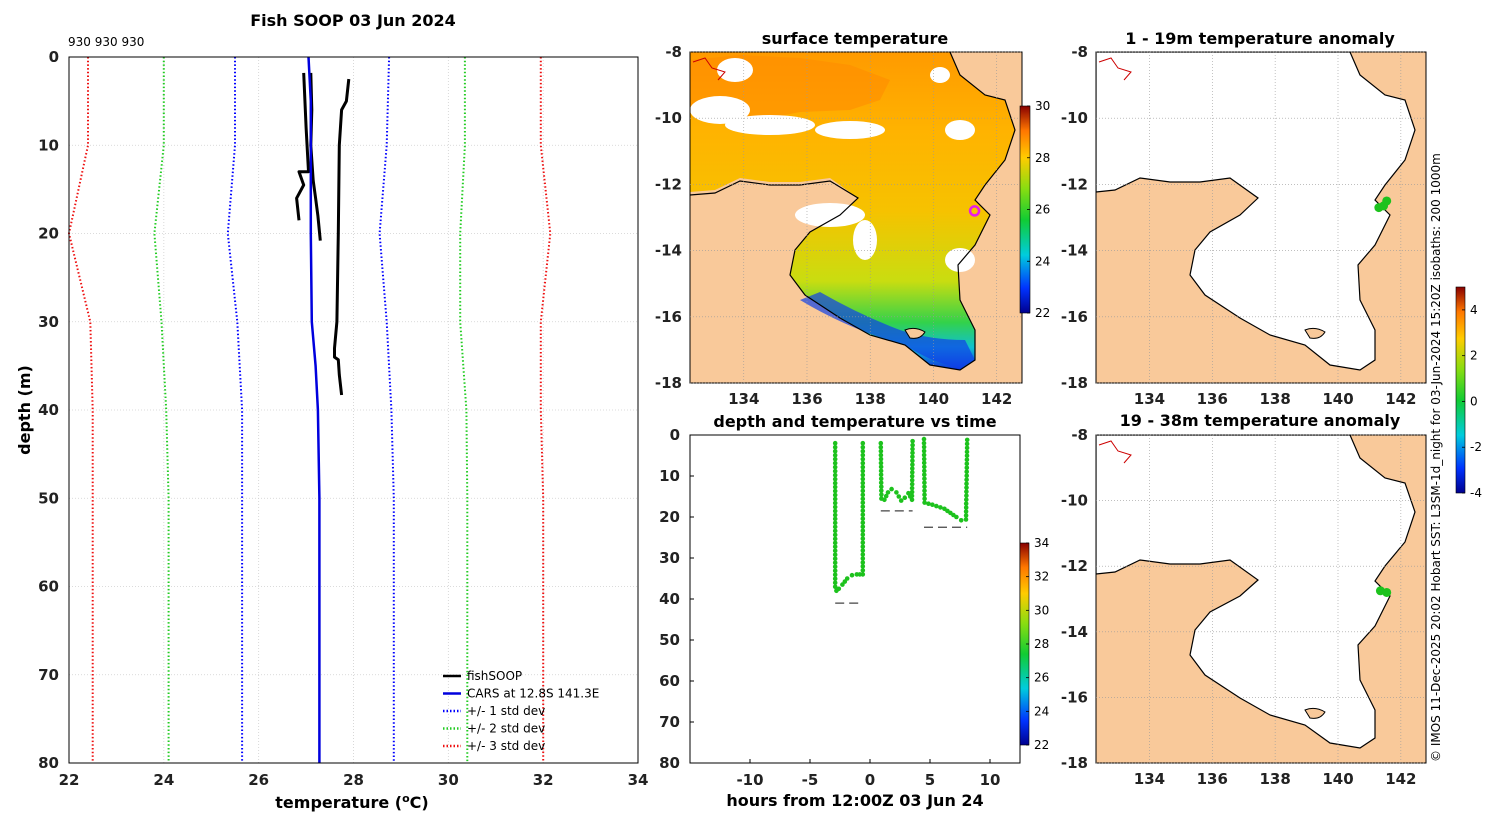 The height and width of the screenshot is (820, 1500). What do you see at coordinates (887, 330) in the screenshot?
I see `sst-cool-patch` at bounding box center [887, 330].